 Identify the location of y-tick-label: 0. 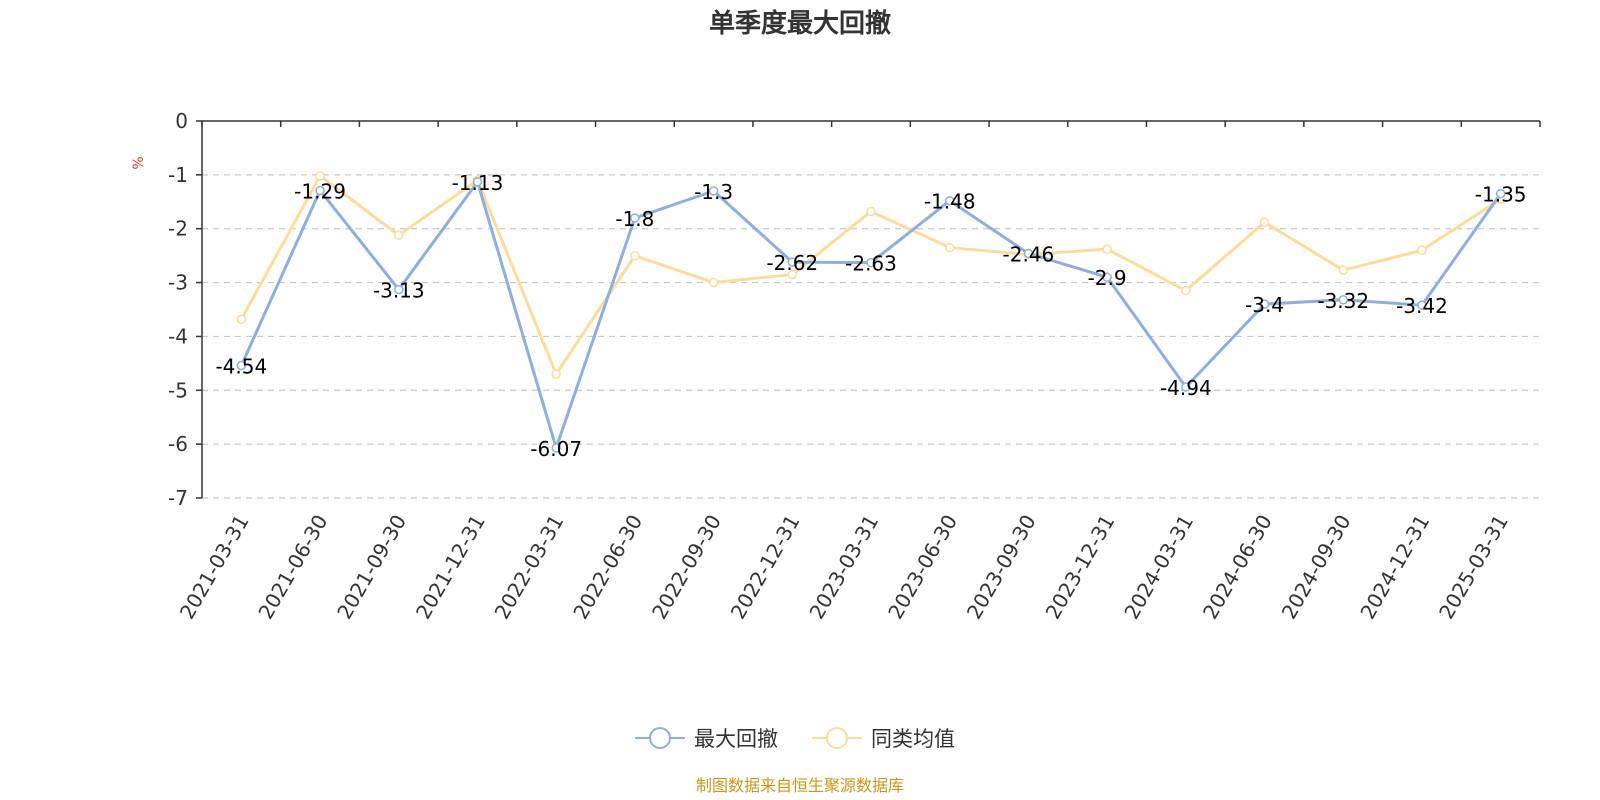
(181, 121).